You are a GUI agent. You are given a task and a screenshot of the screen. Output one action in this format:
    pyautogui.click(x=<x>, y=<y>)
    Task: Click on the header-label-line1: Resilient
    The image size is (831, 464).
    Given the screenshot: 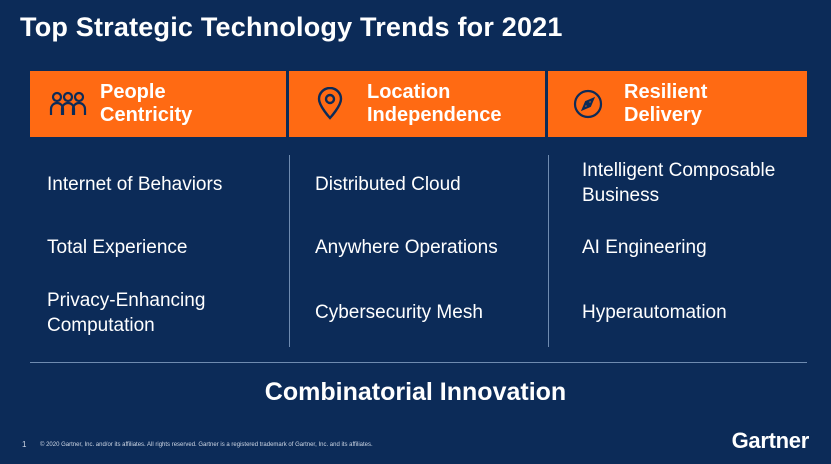 What is the action you would take?
    pyautogui.click(x=666, y=92)
    